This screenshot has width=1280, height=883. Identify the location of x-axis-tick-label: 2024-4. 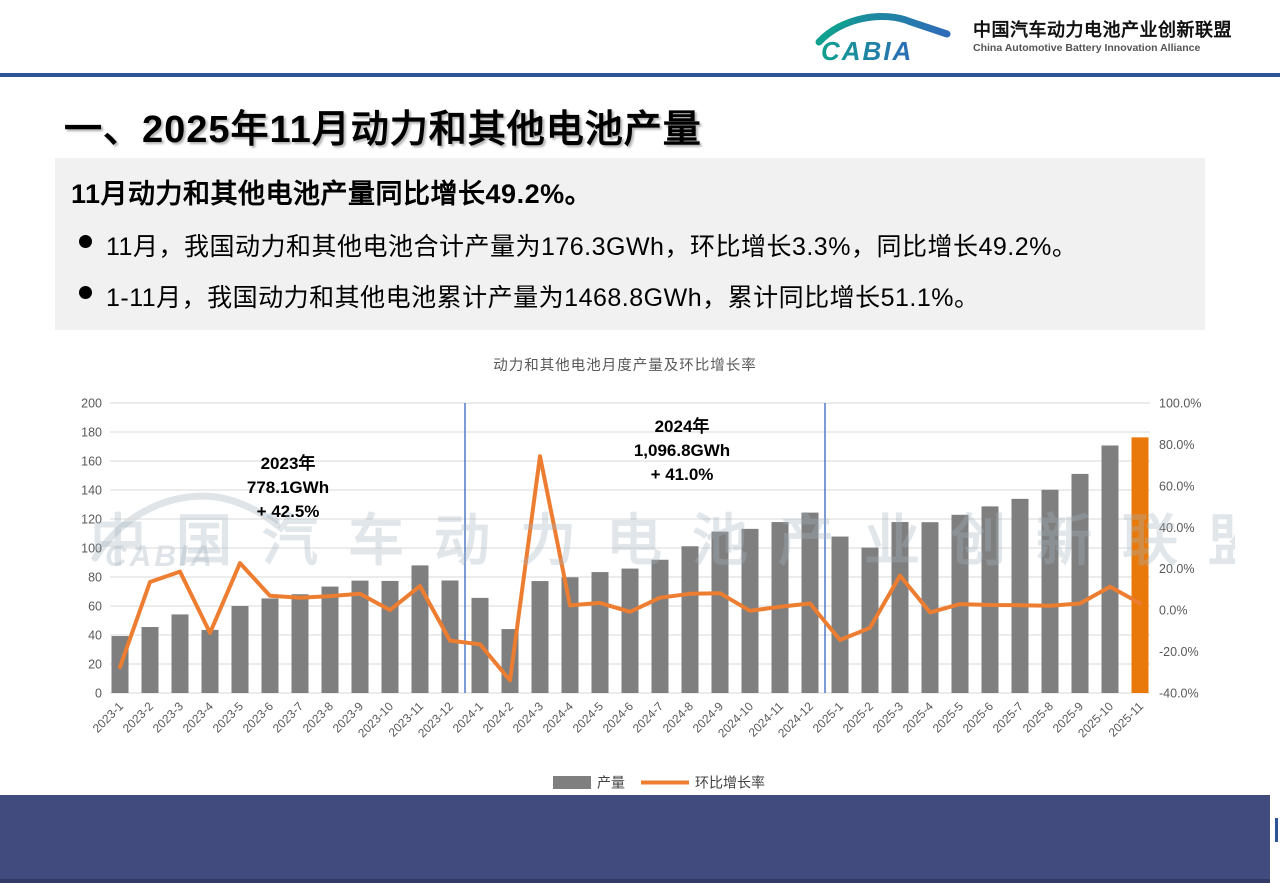
(558, 717).